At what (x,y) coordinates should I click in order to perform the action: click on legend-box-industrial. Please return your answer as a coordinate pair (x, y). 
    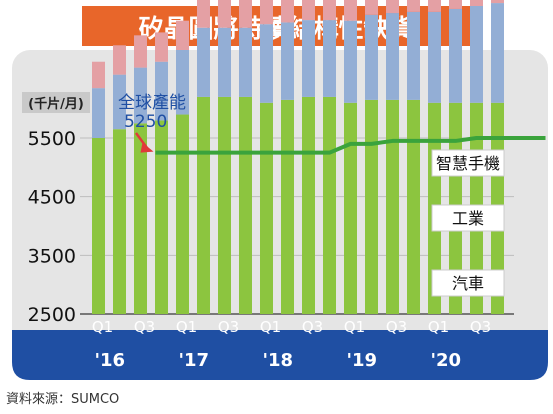
    Looking at the image, I should click on (468, 218).